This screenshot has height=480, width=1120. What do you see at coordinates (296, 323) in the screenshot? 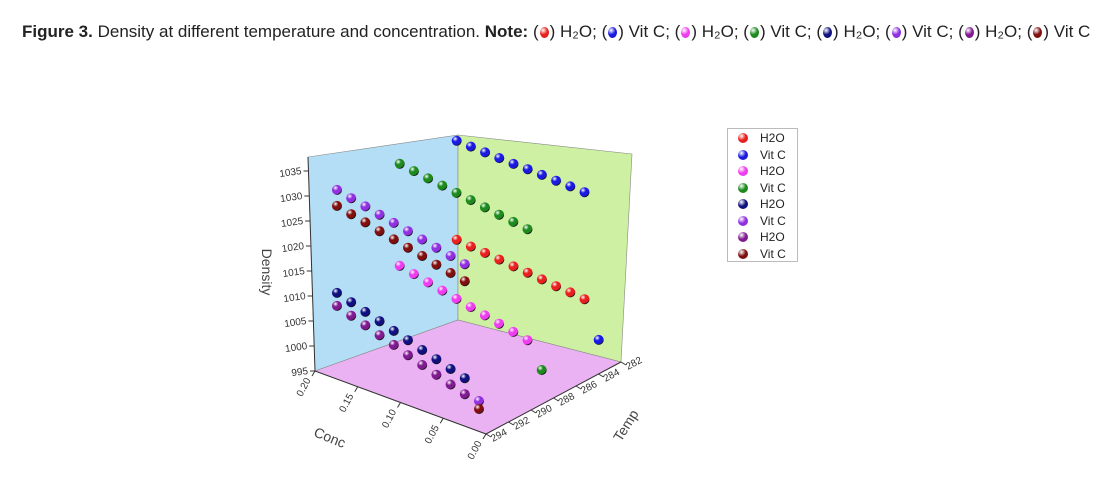
I see `density-tick-label: 1005` at bounding box center [296, 323].